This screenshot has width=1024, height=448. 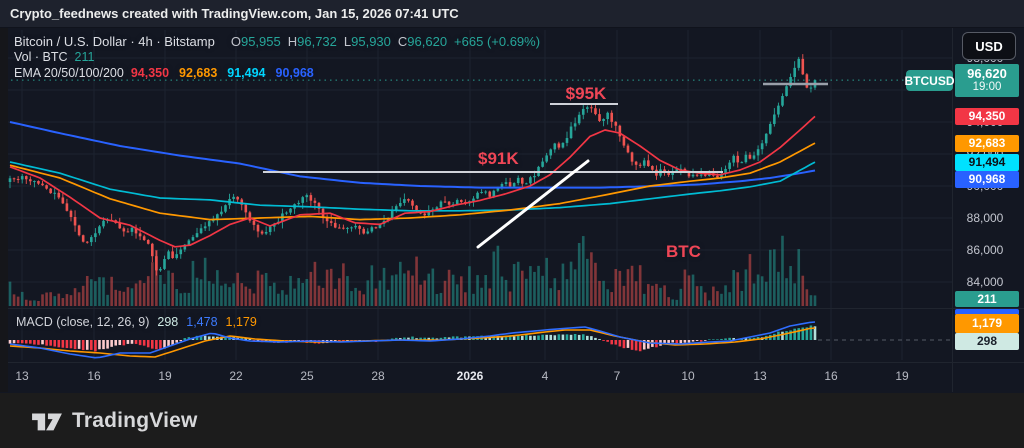 I want to click on open-value: 95,955, so click(x=260, y=41).